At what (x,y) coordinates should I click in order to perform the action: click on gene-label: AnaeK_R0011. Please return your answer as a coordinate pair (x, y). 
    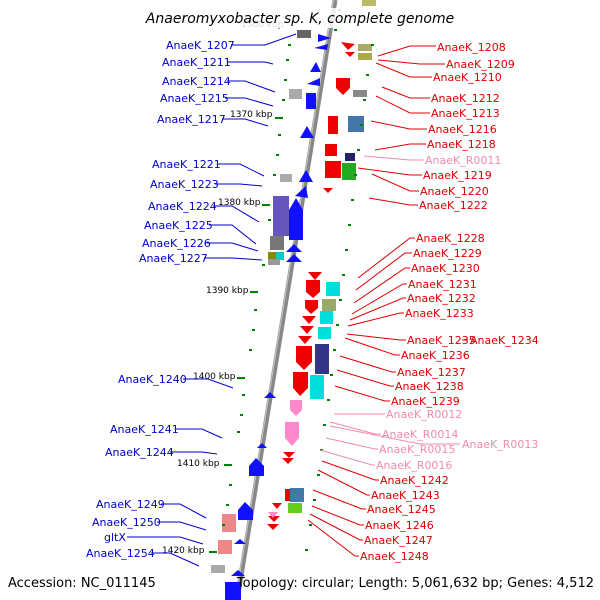
    Looking at the image, I should click on (463, 160).